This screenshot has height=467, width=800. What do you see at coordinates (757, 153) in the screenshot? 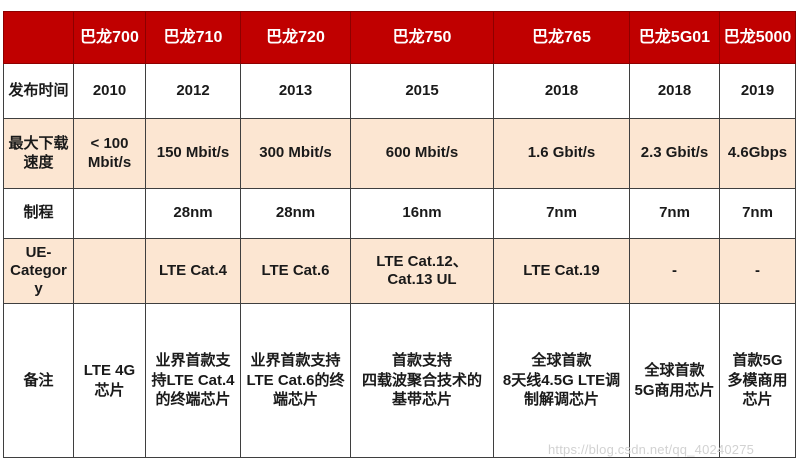
I see `table-cell: 4.6Gbps` at bounding box center [757, 153].